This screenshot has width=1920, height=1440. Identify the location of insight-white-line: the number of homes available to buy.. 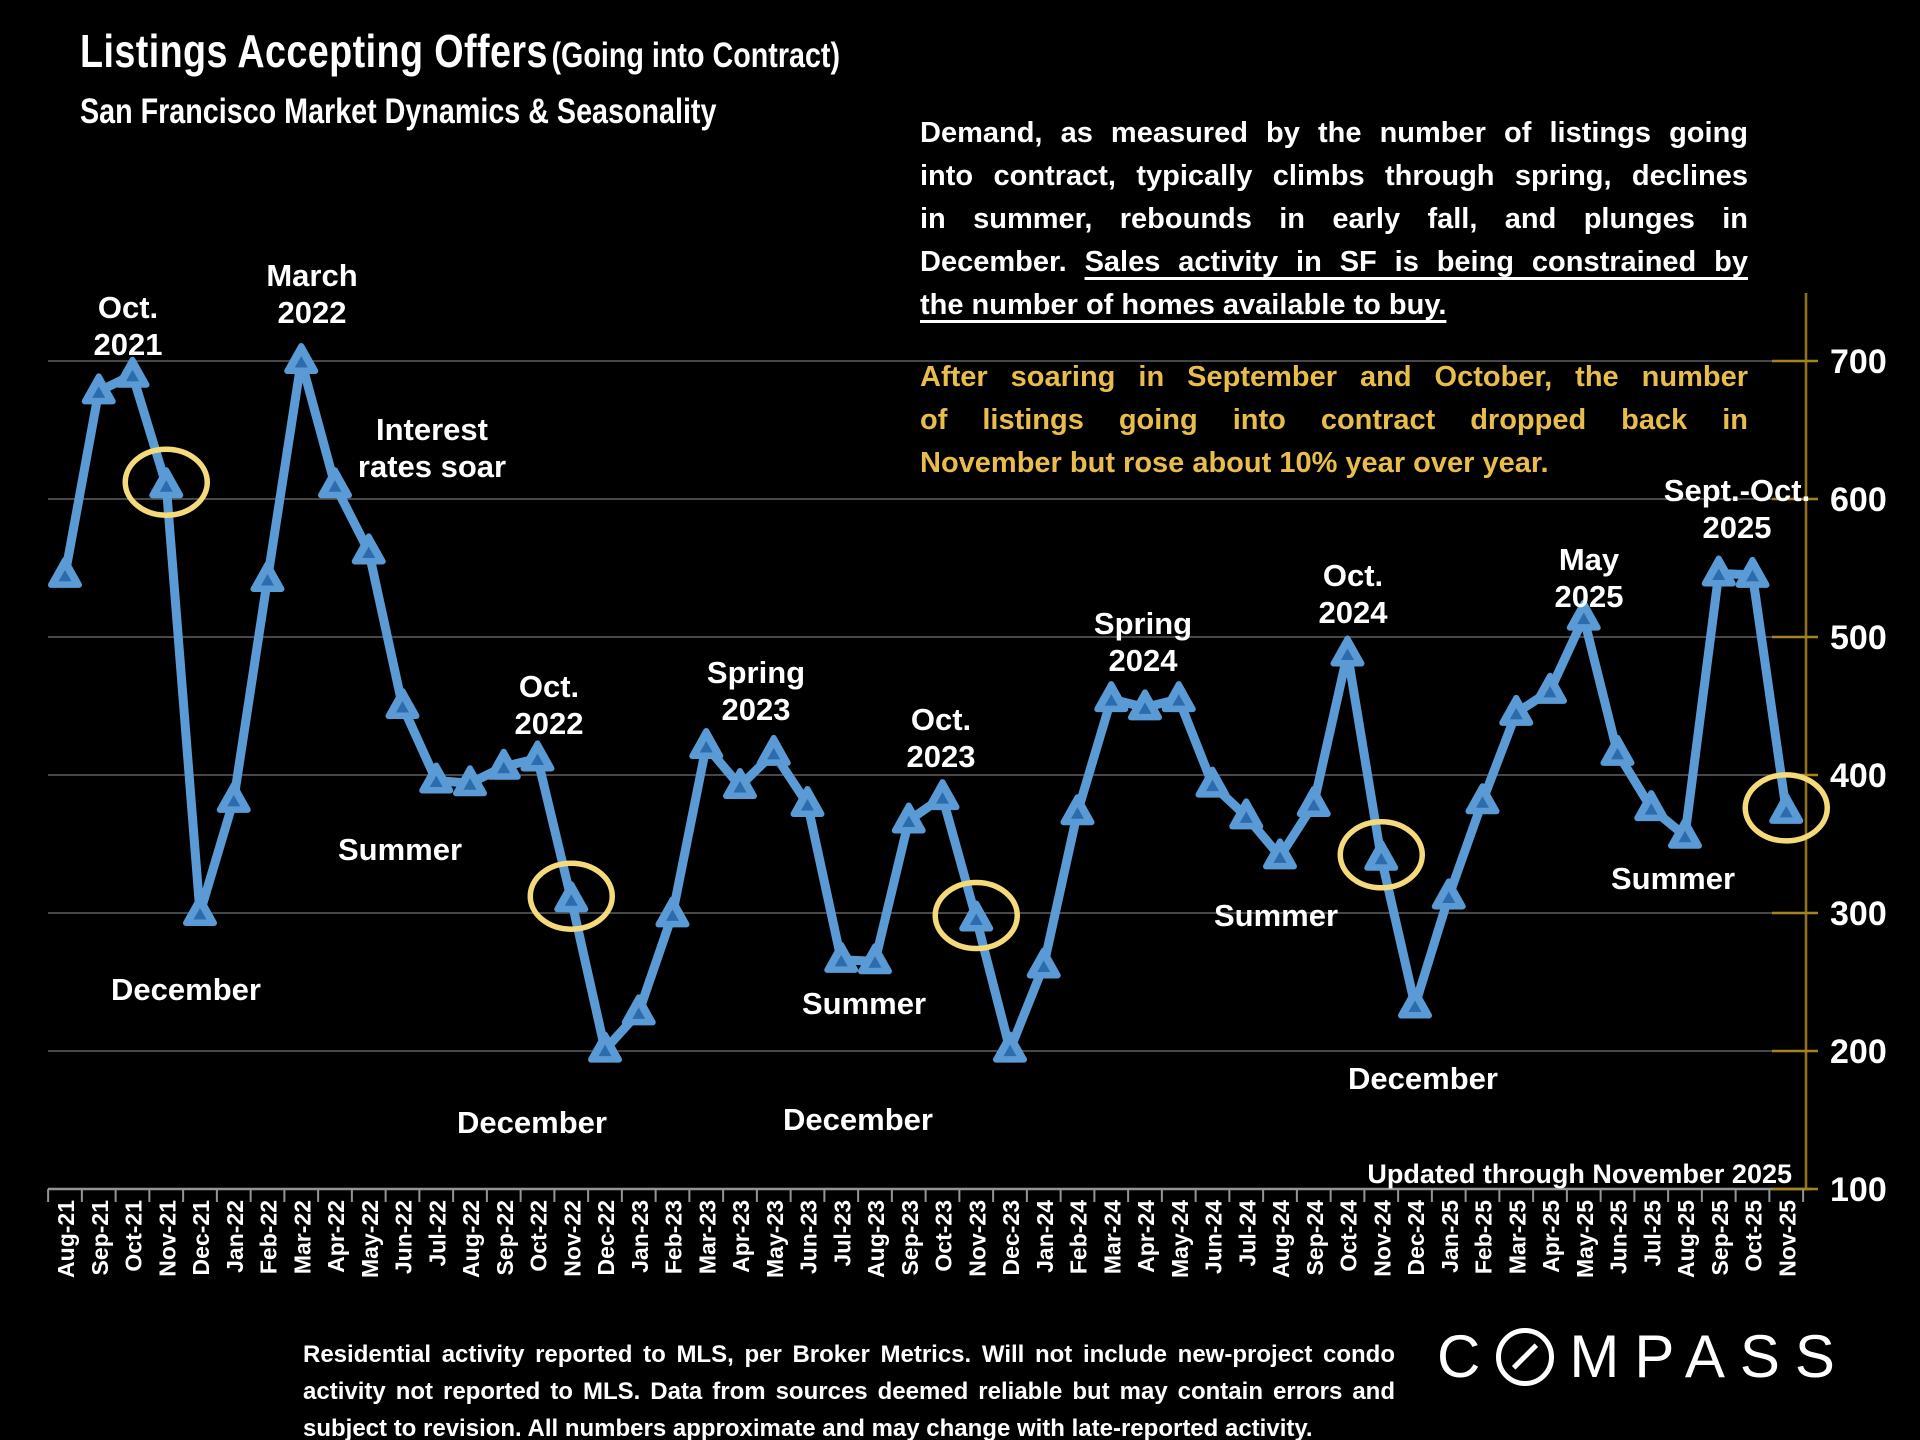
(1334, 305).